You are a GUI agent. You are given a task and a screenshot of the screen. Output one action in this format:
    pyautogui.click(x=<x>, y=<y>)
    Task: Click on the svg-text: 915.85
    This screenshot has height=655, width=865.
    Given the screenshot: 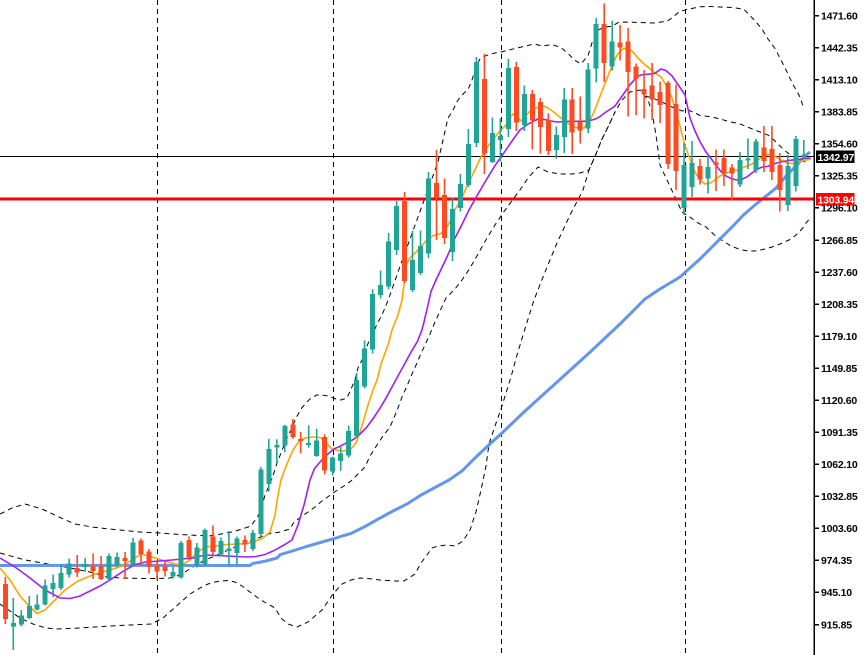 What is the action you would take?
    pyautogui.click(x=836, y=625)
    